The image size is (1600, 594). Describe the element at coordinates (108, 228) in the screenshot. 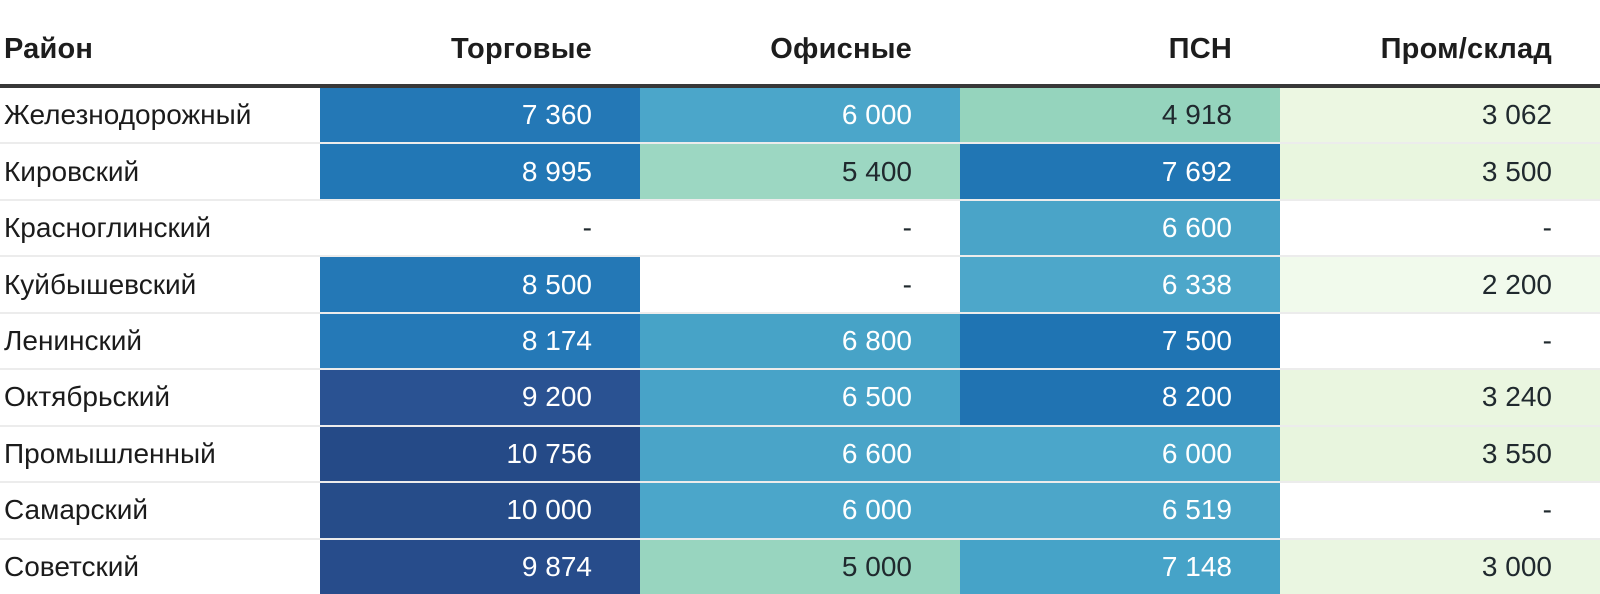

I see `district-label: Красноглинский` at that location.